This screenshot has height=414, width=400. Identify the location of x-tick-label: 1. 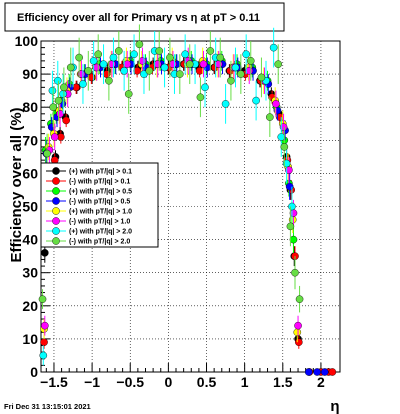
(245, 382).